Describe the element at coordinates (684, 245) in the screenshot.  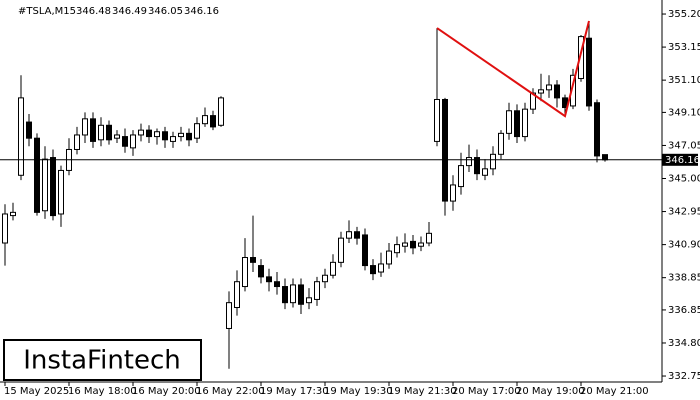
I see `y-tick-label: 340.90` at that location.